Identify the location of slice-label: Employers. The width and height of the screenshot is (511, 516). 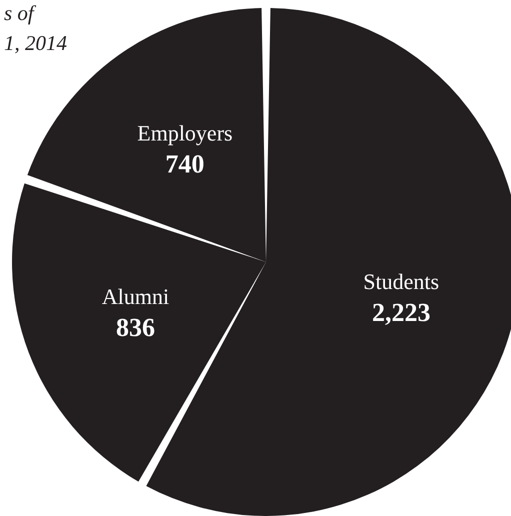
(185, 133).